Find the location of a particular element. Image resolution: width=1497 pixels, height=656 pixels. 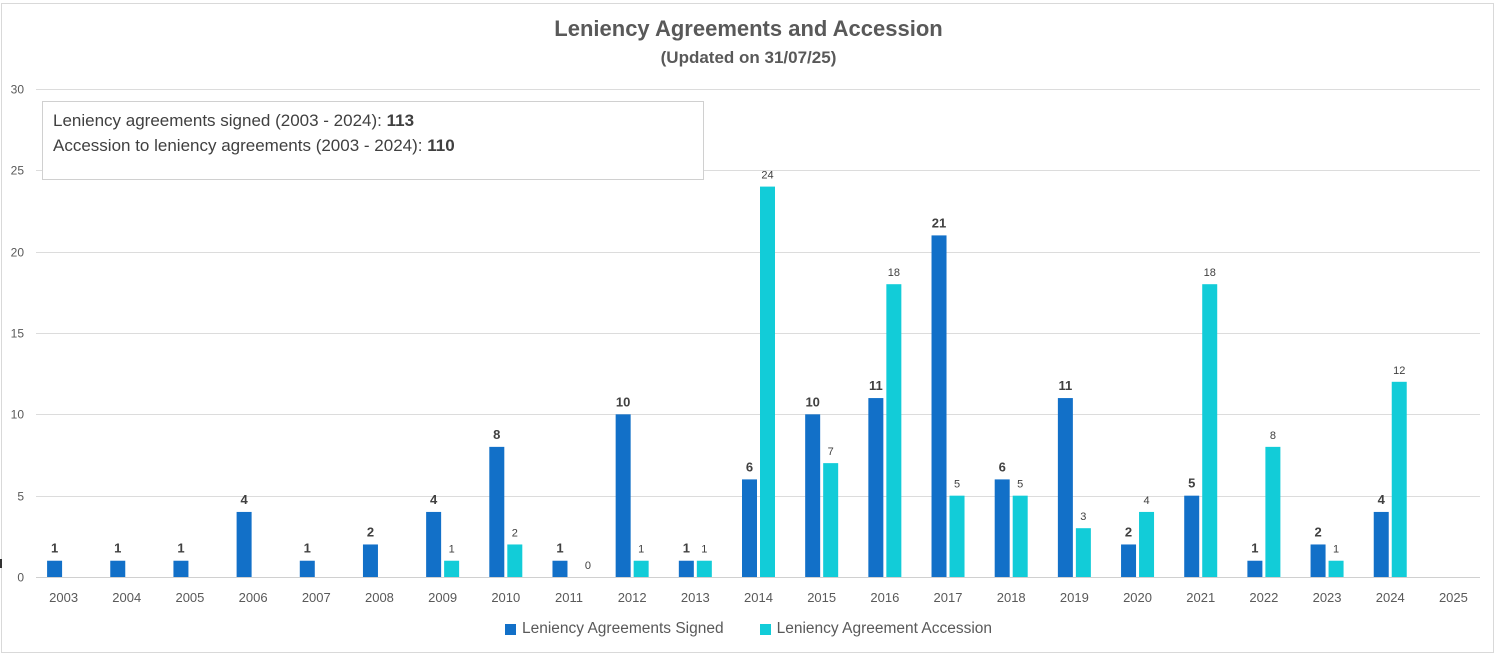

bar-accession-2013 is located at coordinates (704, 568).